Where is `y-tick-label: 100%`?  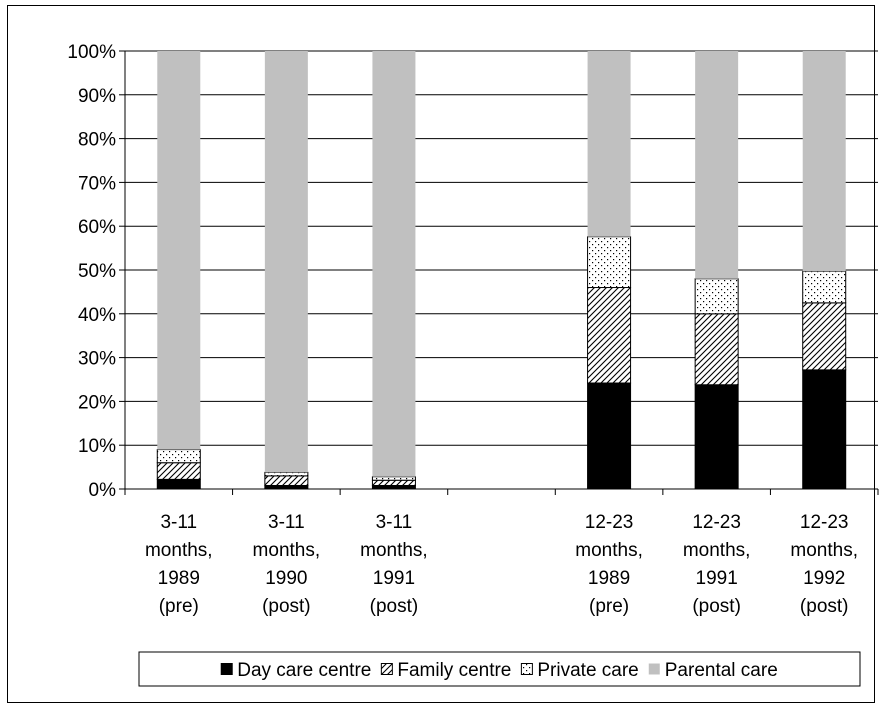
y-tick-label: 100% is located at coordinates (91, 52).